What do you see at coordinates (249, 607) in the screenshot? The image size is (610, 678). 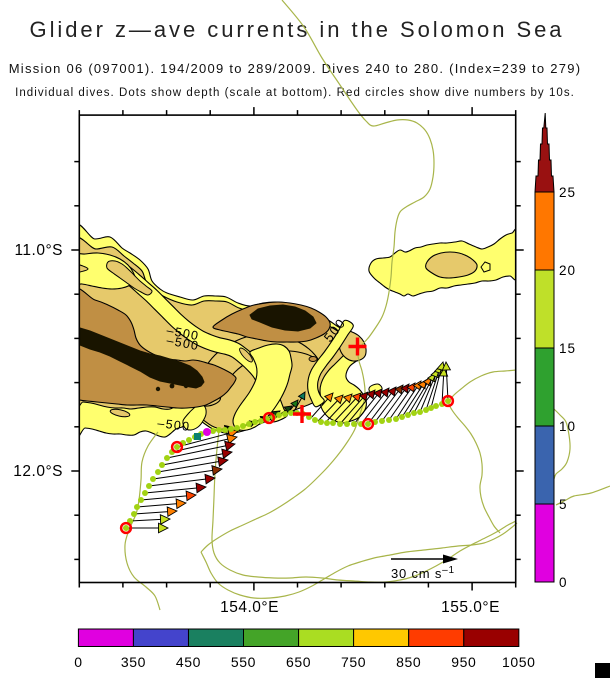 I see `svg-text: 154.0°E` at bounding box center [249, 607].